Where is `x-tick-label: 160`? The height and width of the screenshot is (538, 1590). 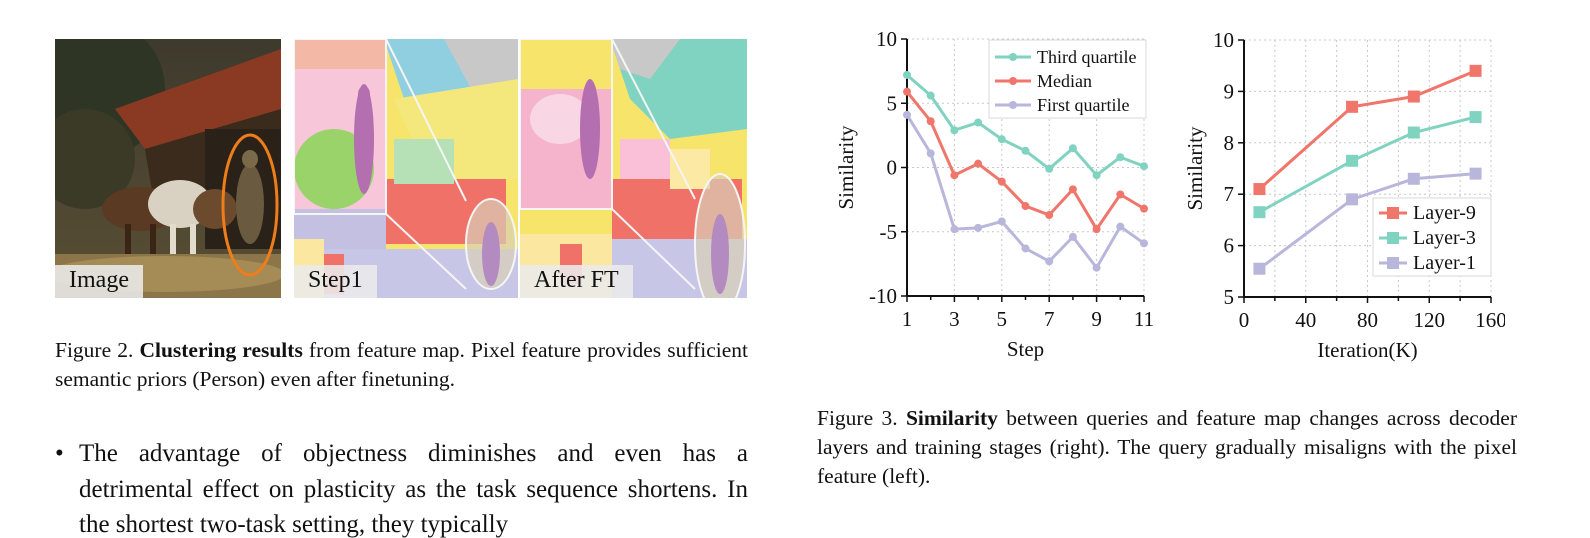
x-tick-label: 160 is located at coordinates (1490, 320).